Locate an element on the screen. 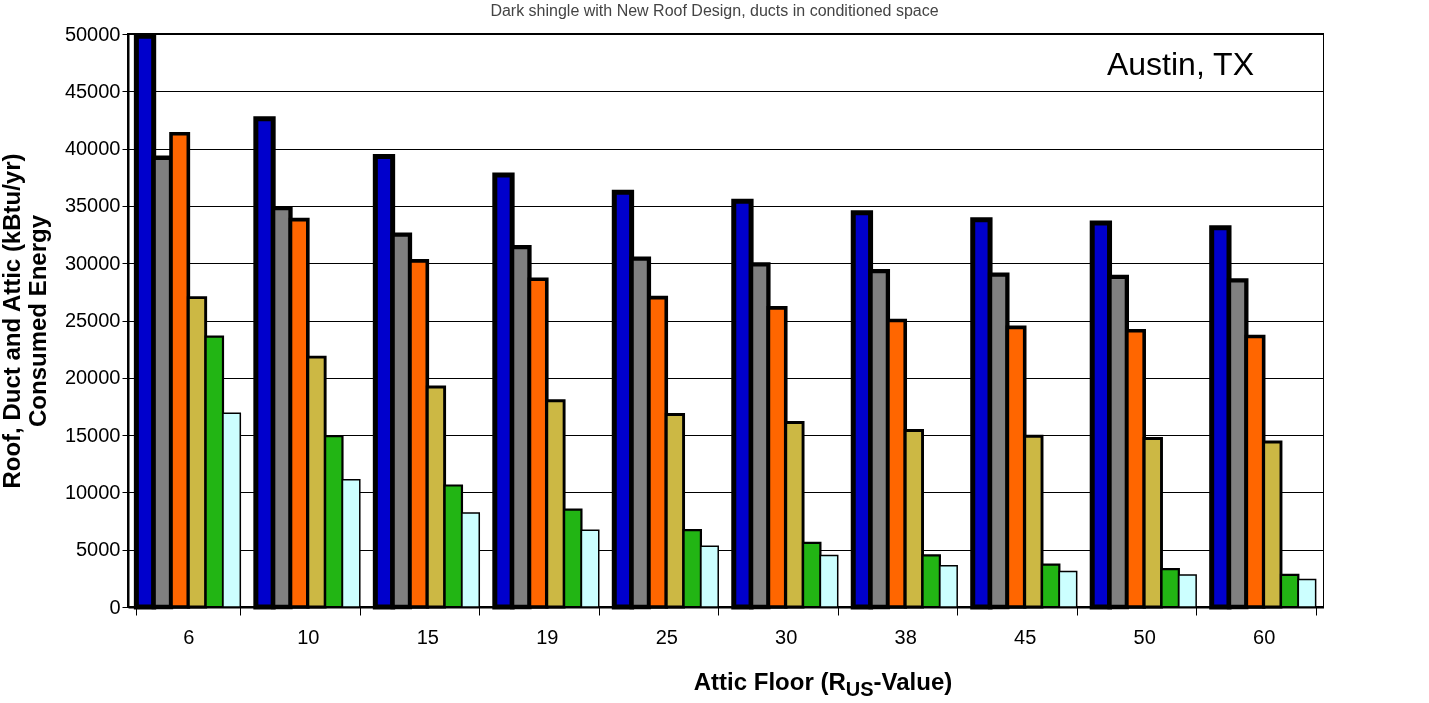  x-tick-label: 25 is located at coordinates (666, 636).